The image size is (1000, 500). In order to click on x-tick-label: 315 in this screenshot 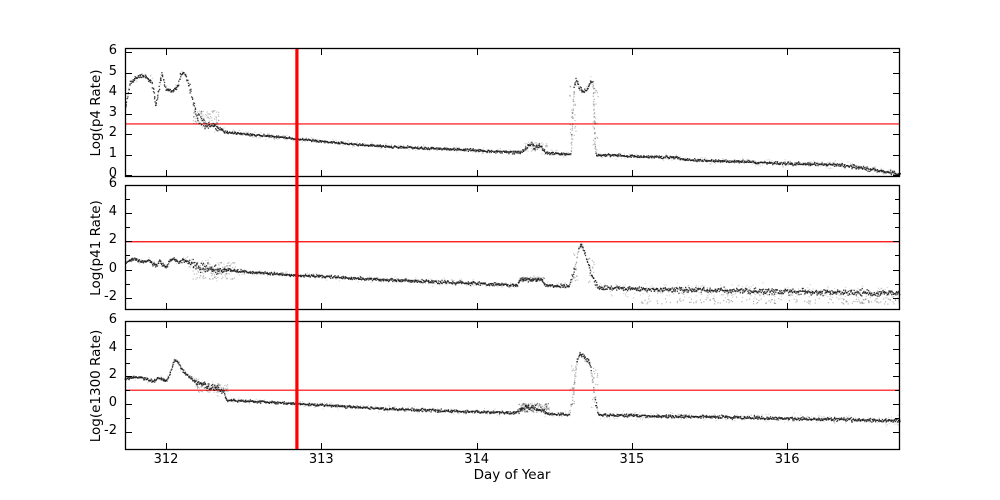, I will do `click(632, 459)`.